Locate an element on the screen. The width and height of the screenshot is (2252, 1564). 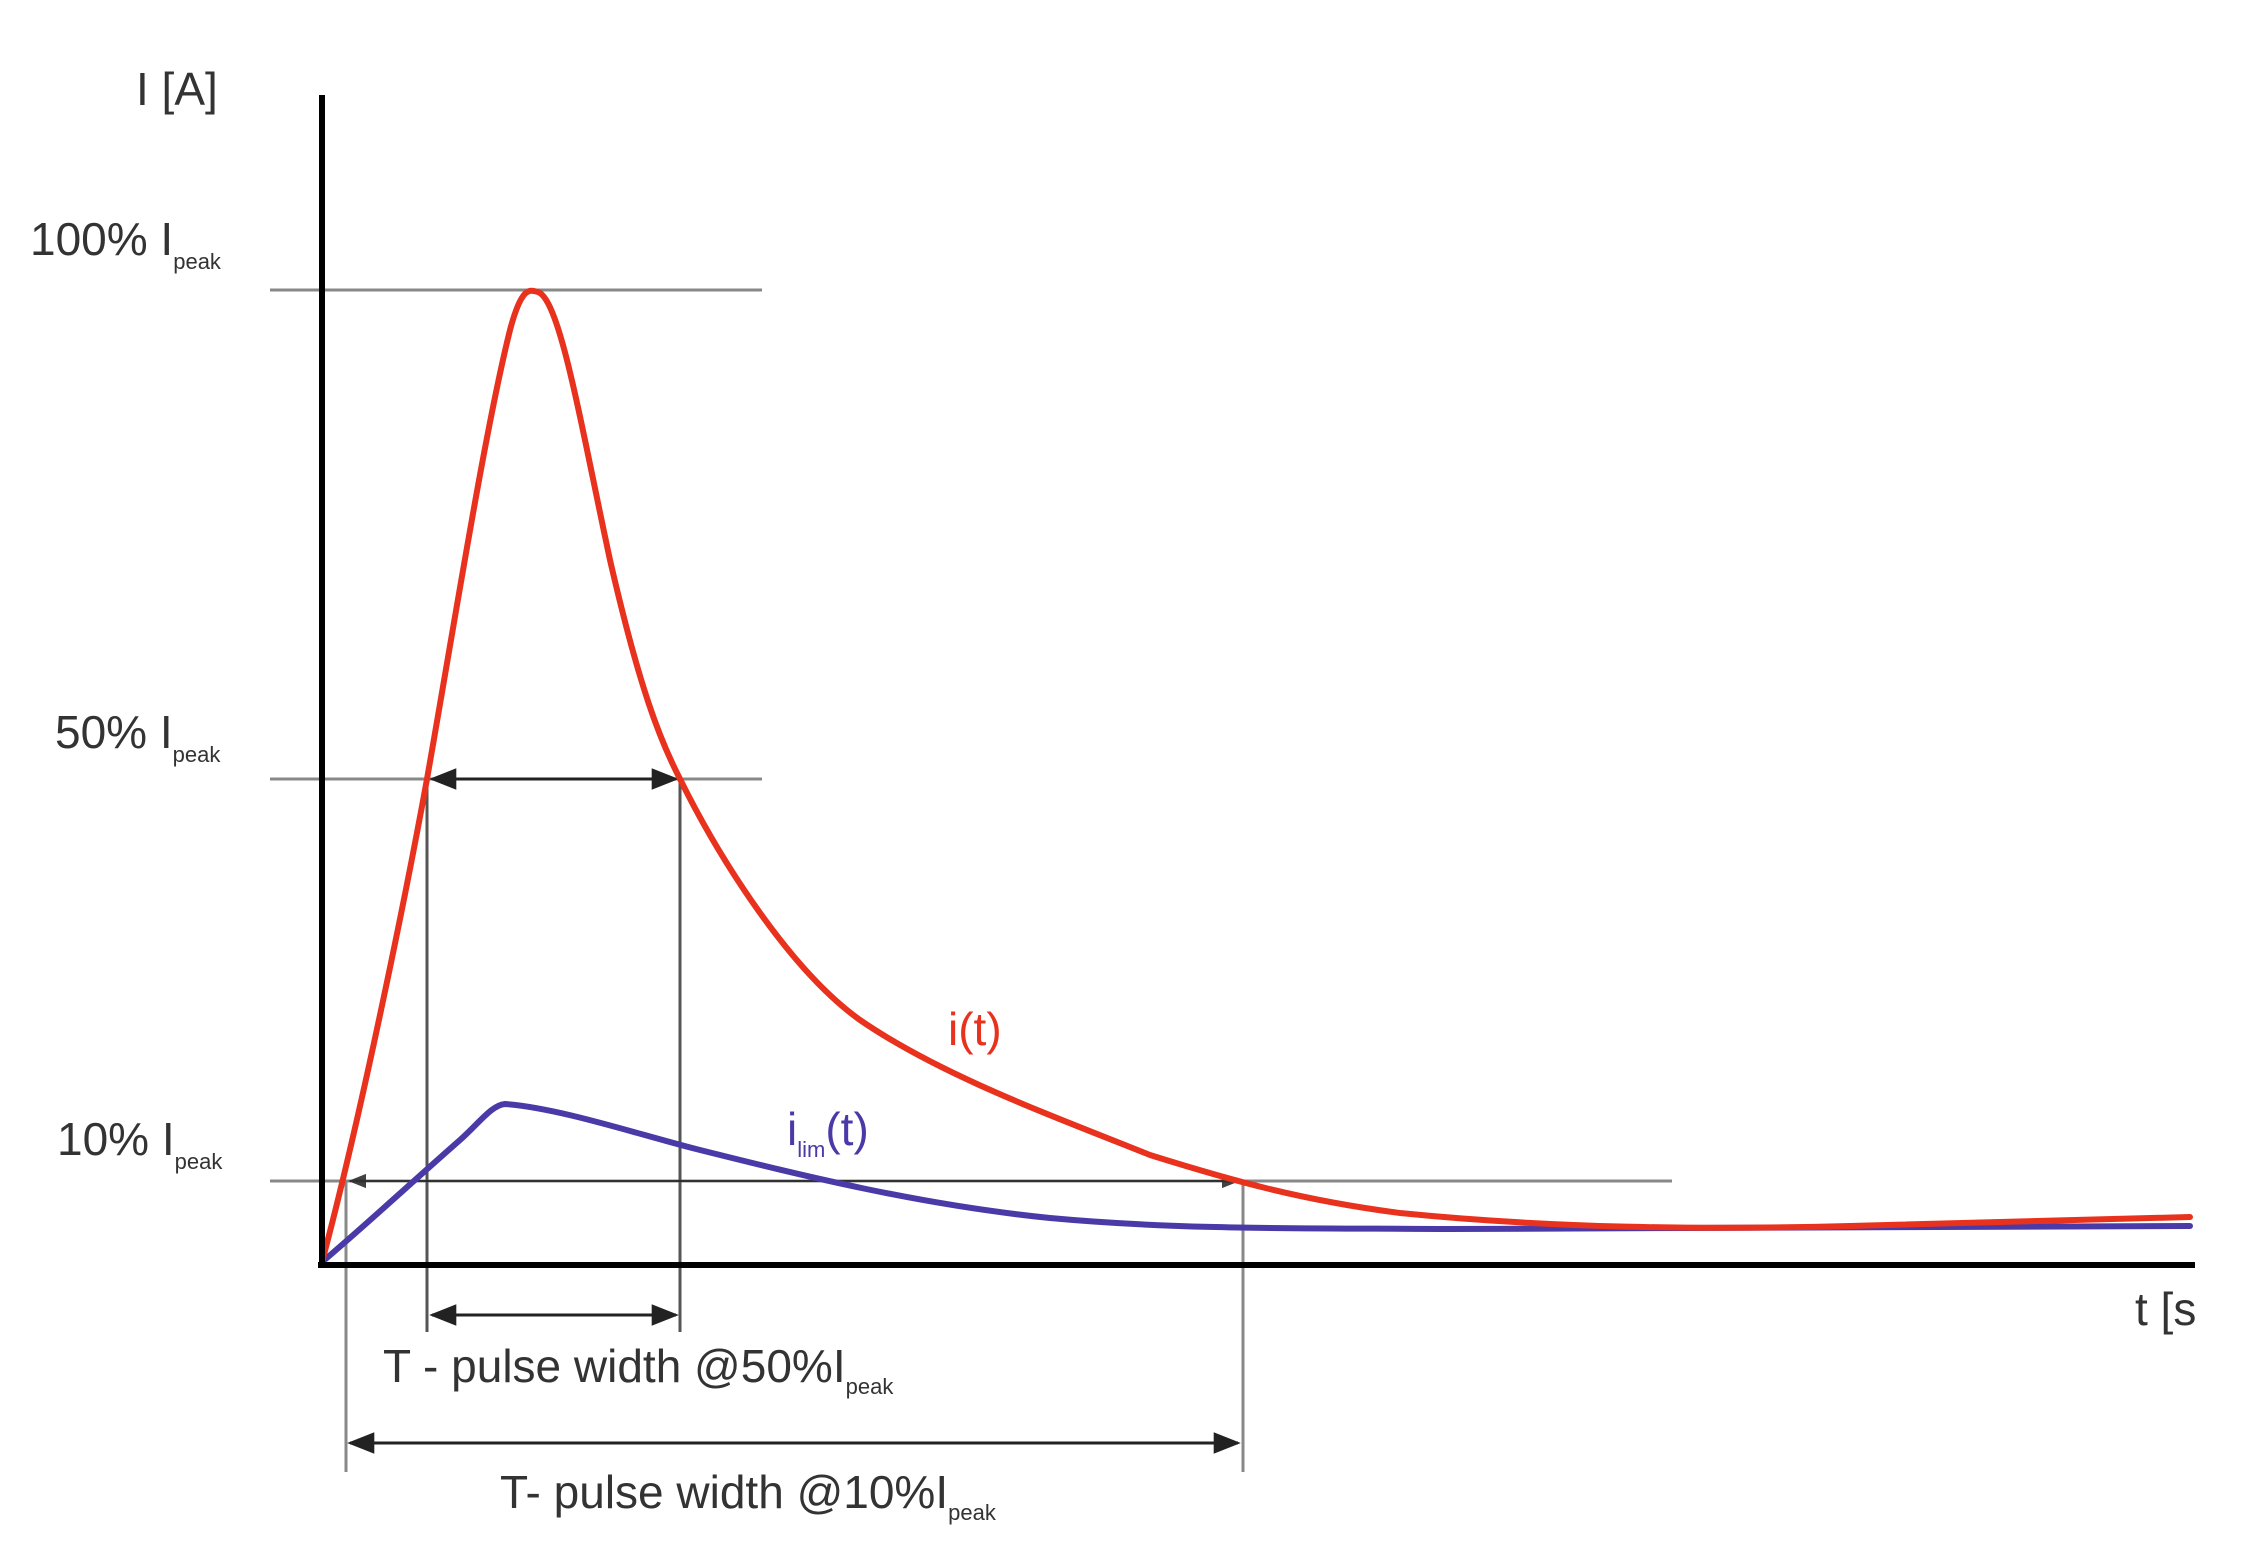
curve-i-label: i(t) is located at coordinates (975, 1029).